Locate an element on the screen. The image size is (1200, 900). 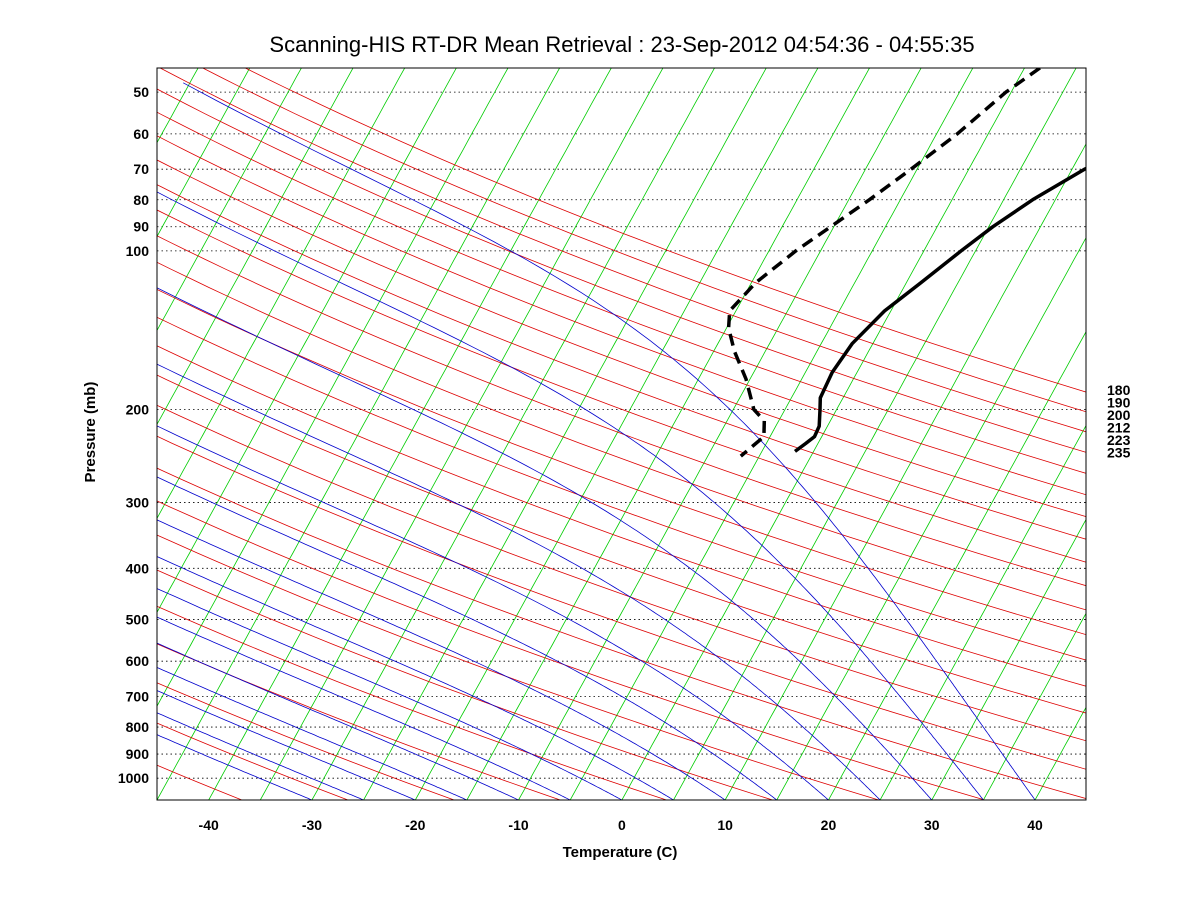
x-tick-30: 30 is located at coordinates (932, 825).